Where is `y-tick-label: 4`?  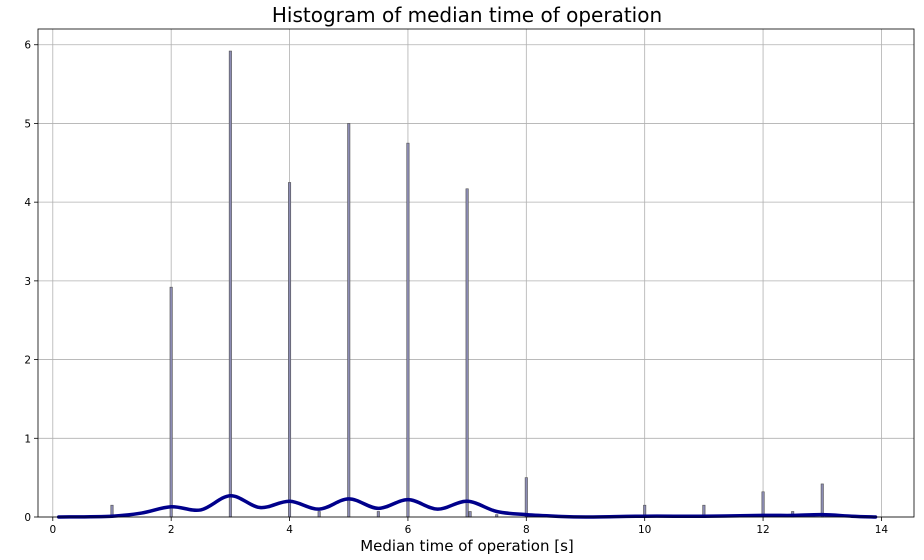 y-tick-label: 4 is located at coordinates (27, 203).